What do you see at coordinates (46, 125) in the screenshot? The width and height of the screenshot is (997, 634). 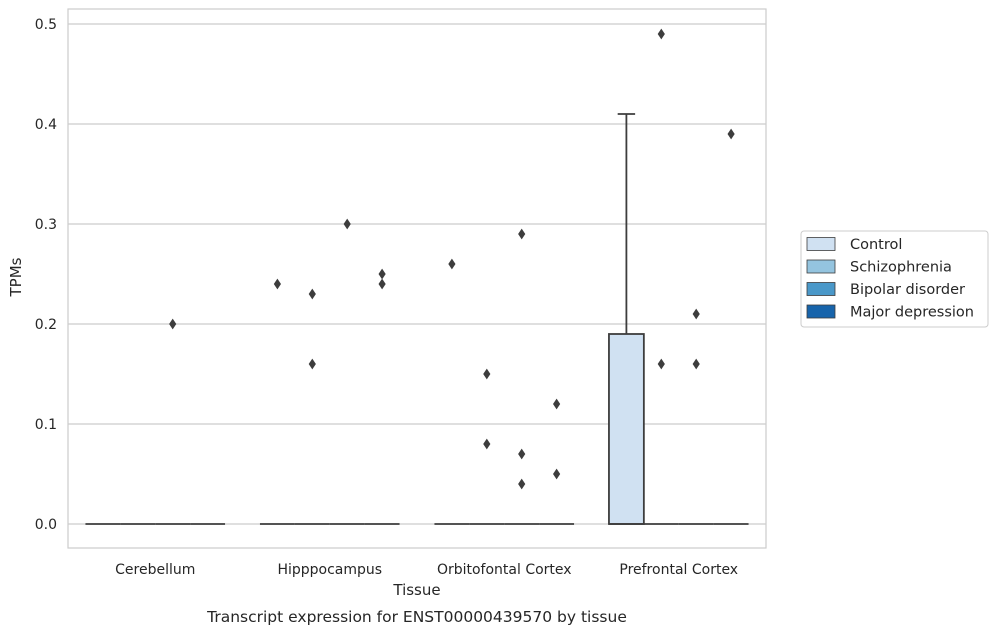 I see `y-tick-label: 0.4` at bounding box center [46, 125].